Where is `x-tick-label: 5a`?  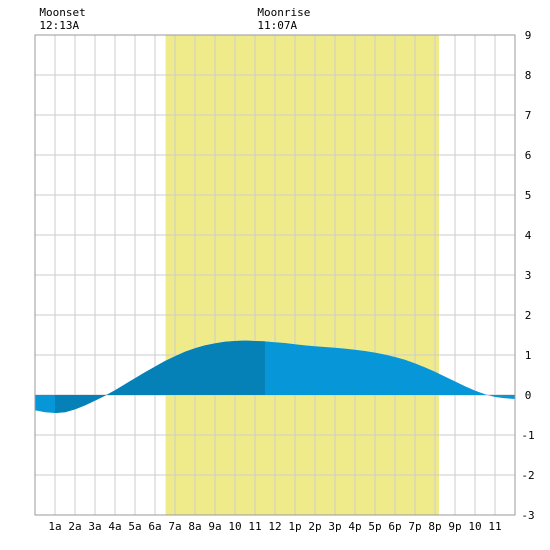
x-tick-label: 5a is located at coordinates (134, 526).